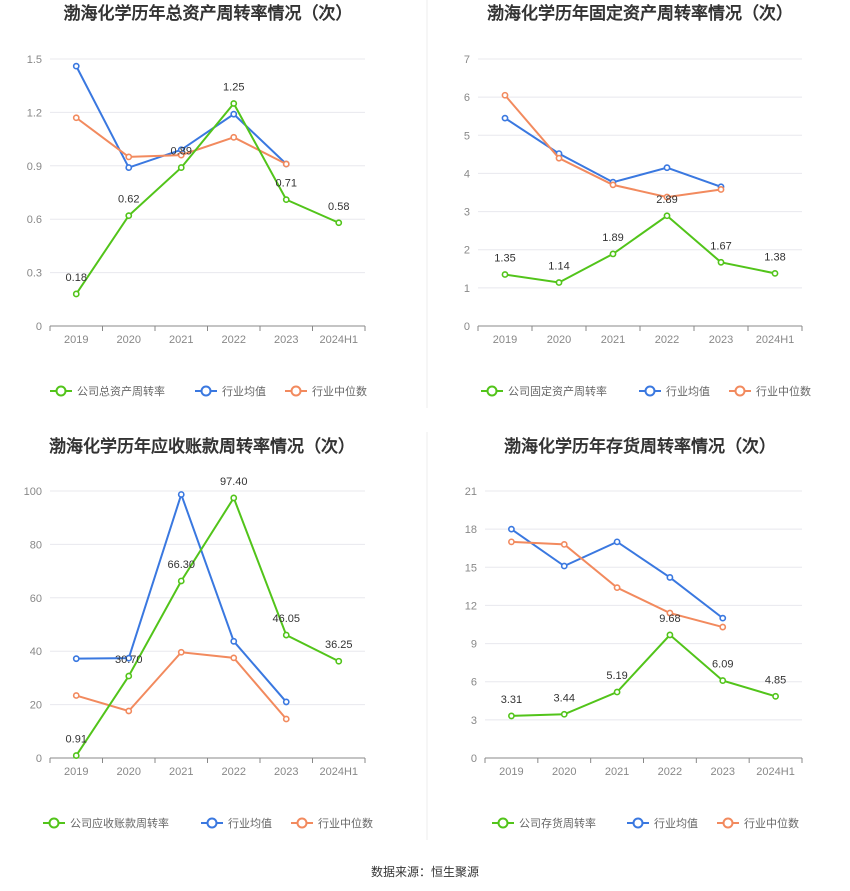 The image size is (850, 891). I want to click on y-tick-label: 15, so click(471, 568).